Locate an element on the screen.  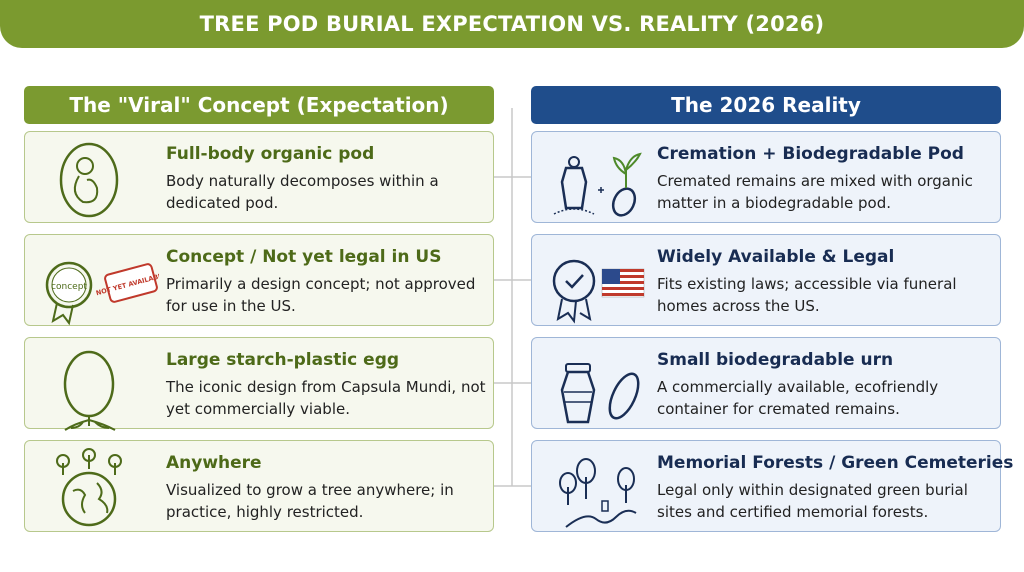
card-title: Widely Available & Legal is located at coordinates (776, 257).